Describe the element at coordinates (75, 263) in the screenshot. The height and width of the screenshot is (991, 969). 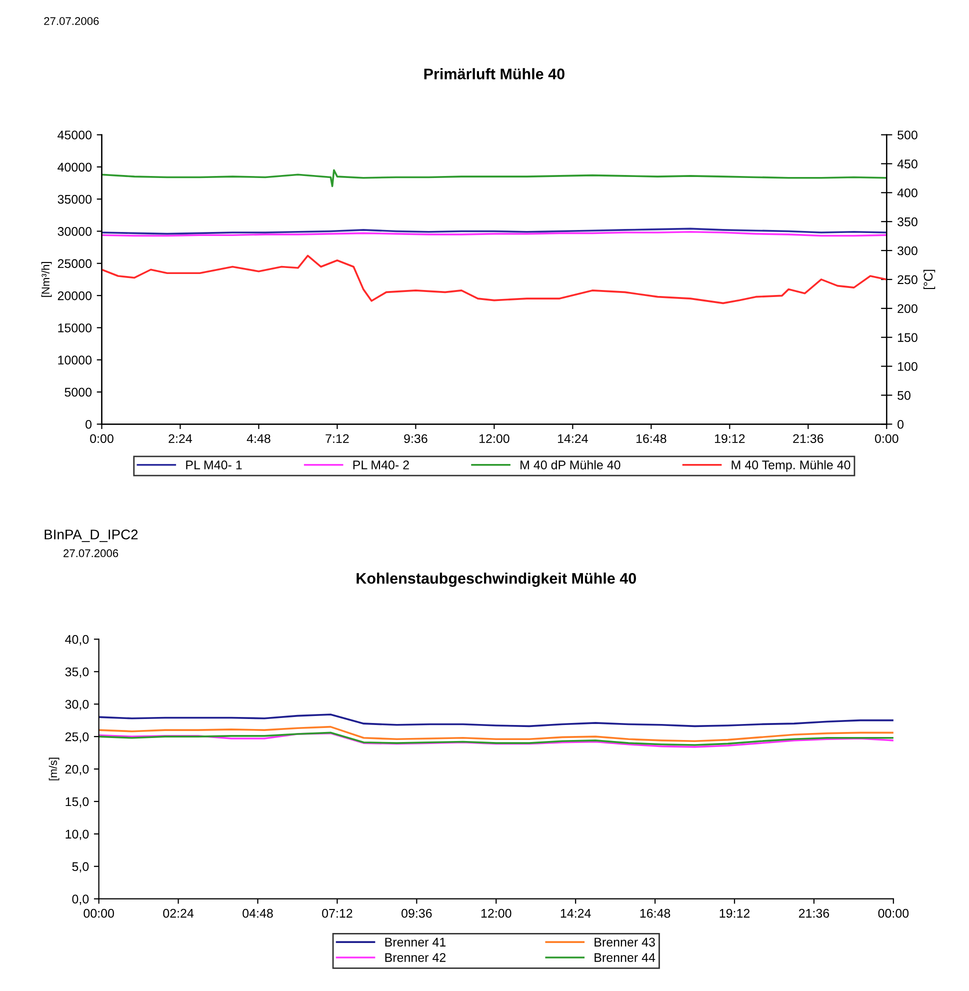
I see `y-tick-label: 25000` at that location.